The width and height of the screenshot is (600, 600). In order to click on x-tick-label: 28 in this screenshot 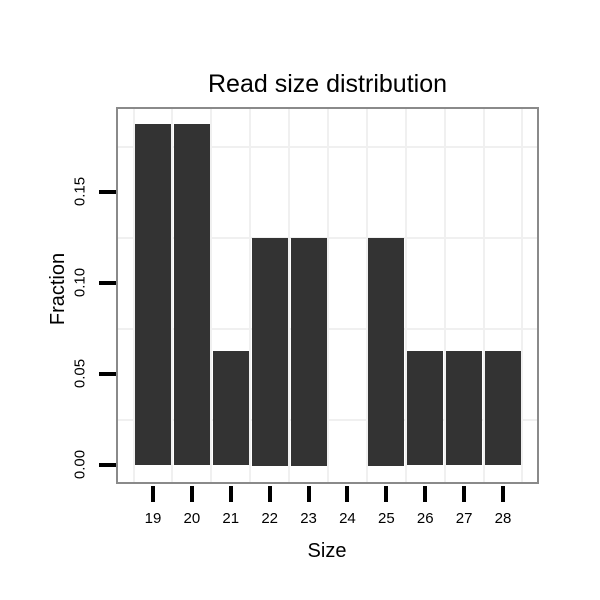, I will do `click(503, 518)`.